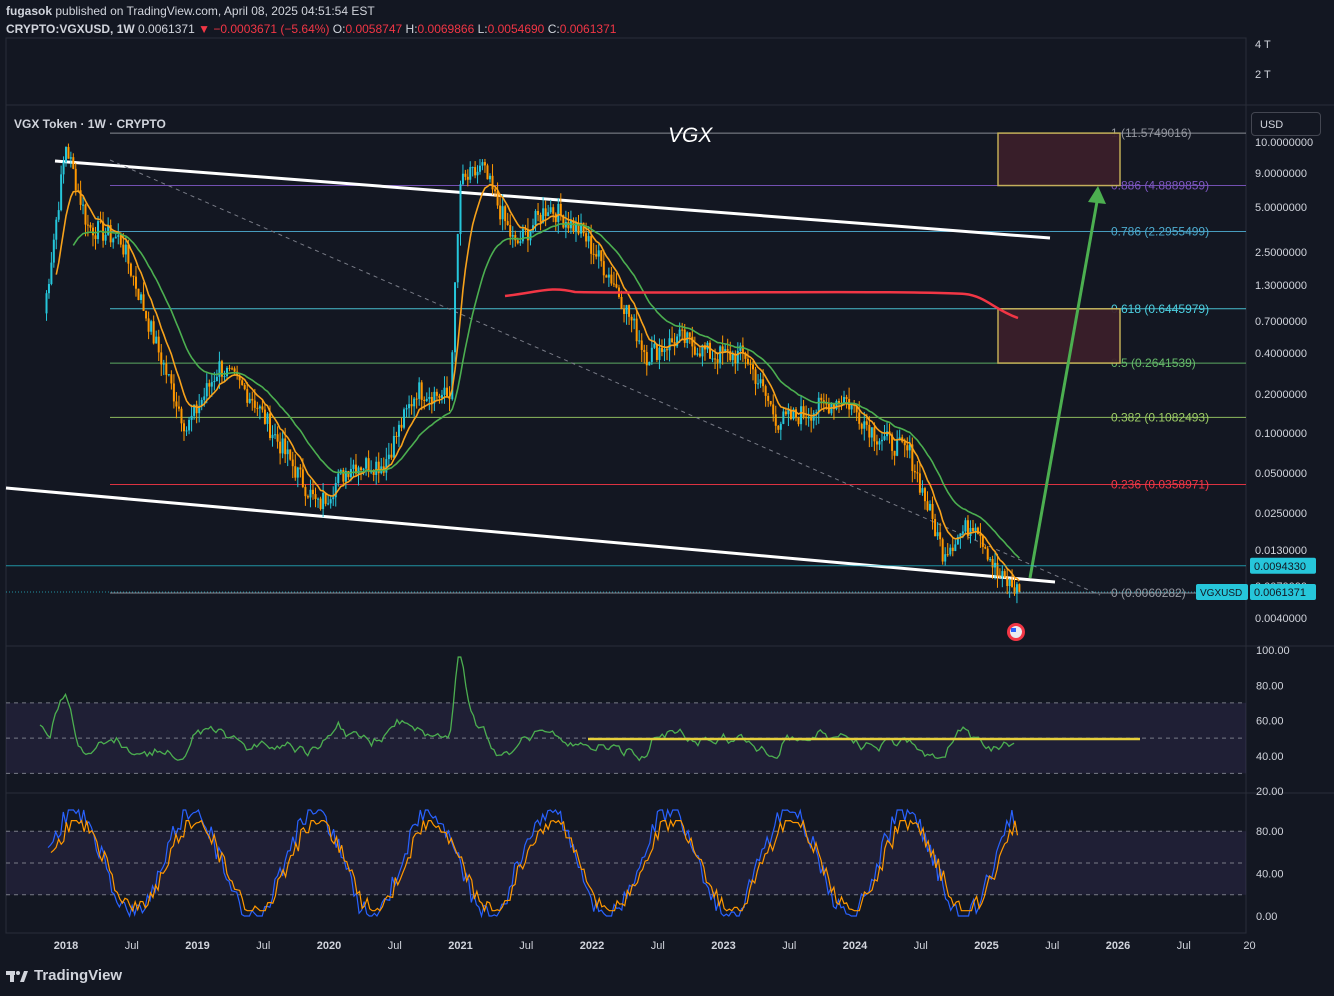 This screenshot has height=996, width=1334. I want to click on tradingview-logo: TradingView, so click(64, 975).